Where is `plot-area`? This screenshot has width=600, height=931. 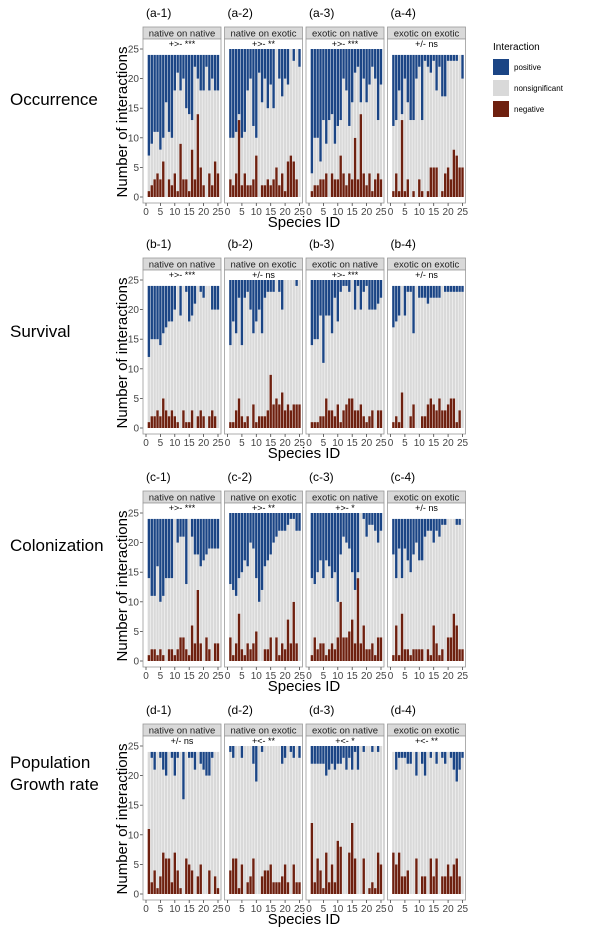 plot-area is located at coordinates (426, 352).